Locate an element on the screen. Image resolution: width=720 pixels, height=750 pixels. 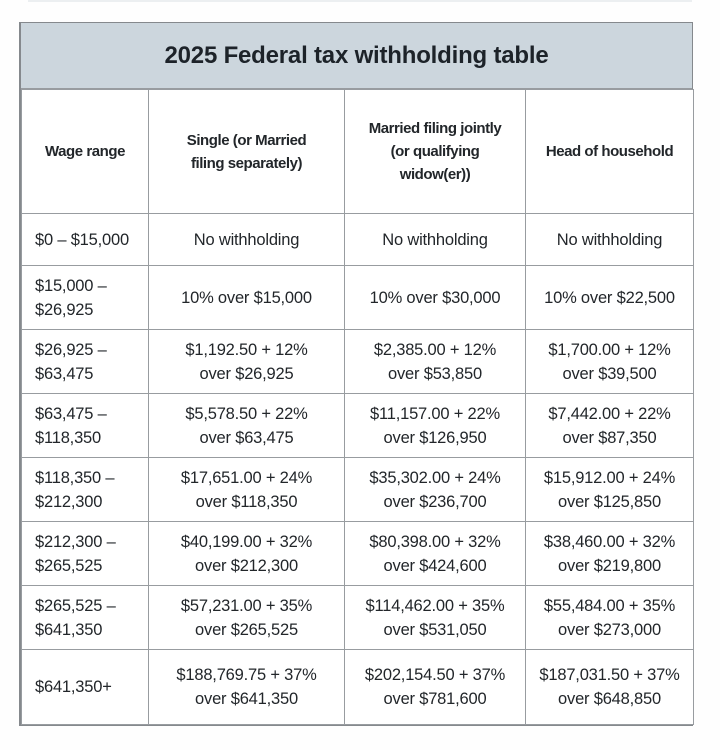
top-edge-artifact is located at coordinates (360, 1).